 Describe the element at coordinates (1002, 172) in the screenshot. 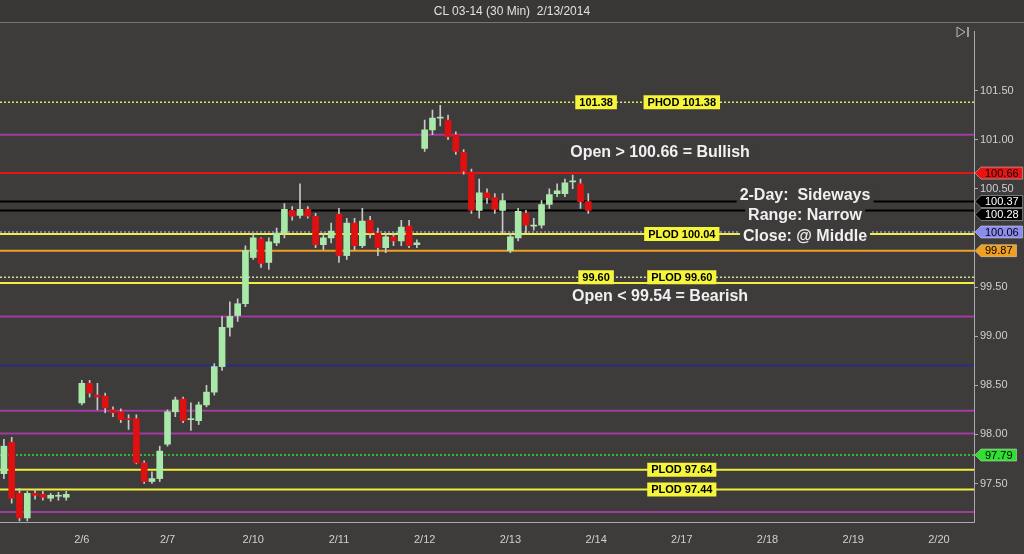

I see `ref-line-label: 100.66` at that location.